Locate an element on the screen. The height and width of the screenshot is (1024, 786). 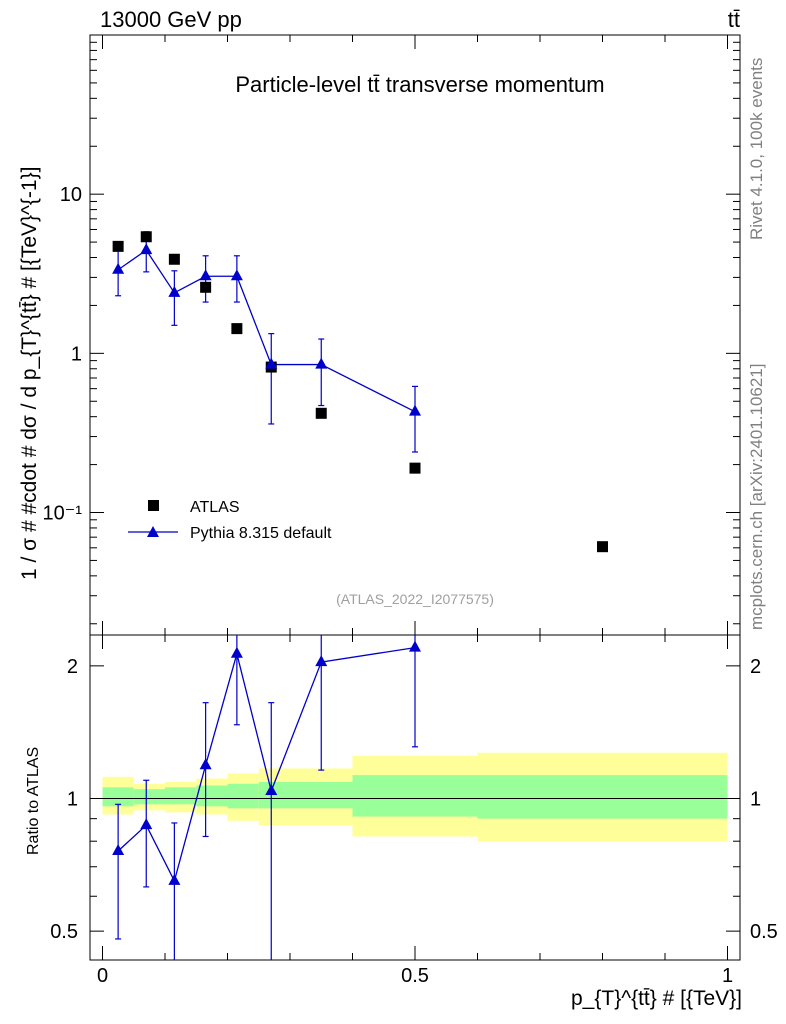
main-y-tick-labels: 10 1 10⁻¹ is located at coordinates (63, 354).